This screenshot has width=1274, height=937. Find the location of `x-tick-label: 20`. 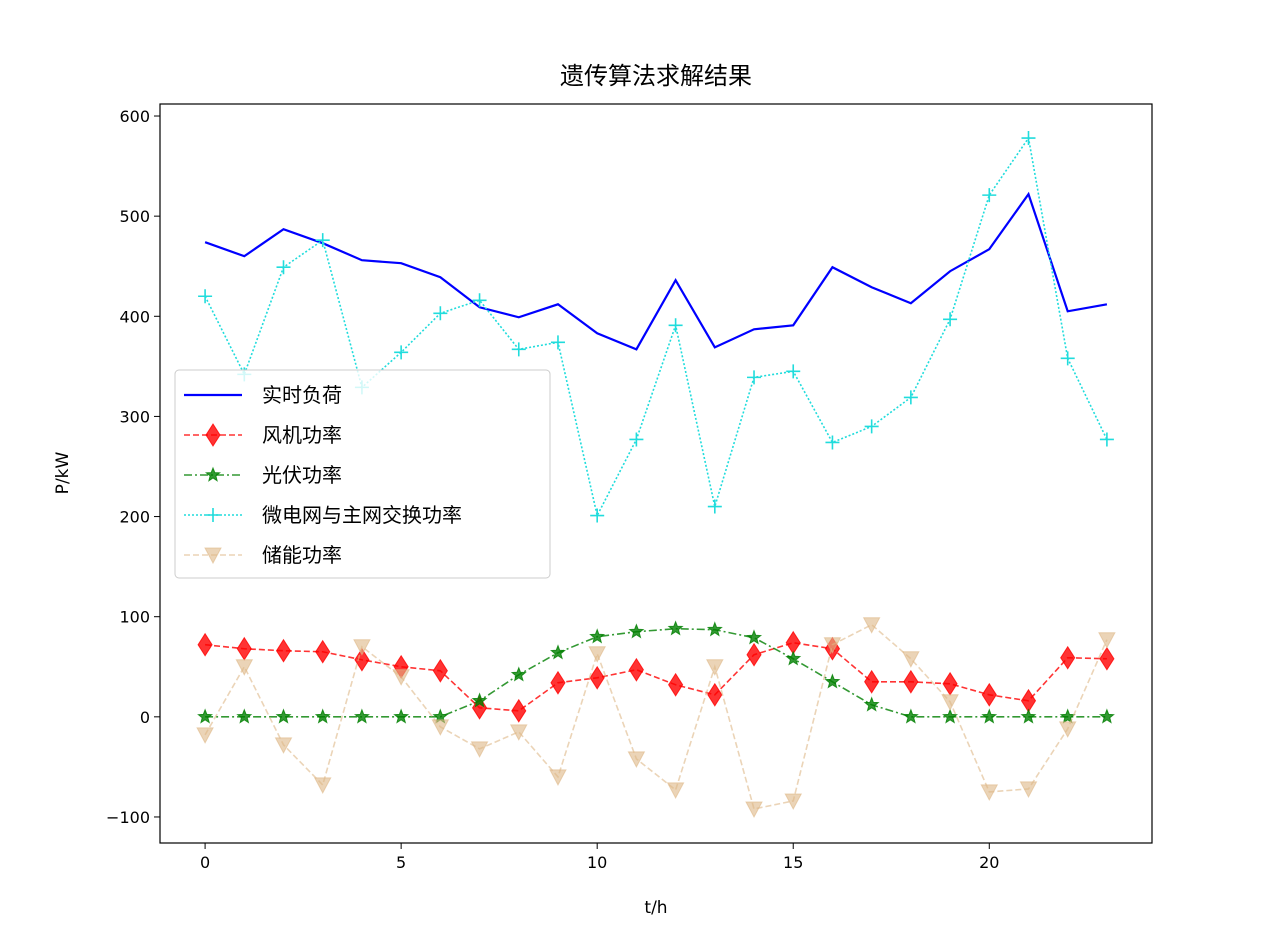

x-tick-label: 20 is located at coordinates (989, 862).